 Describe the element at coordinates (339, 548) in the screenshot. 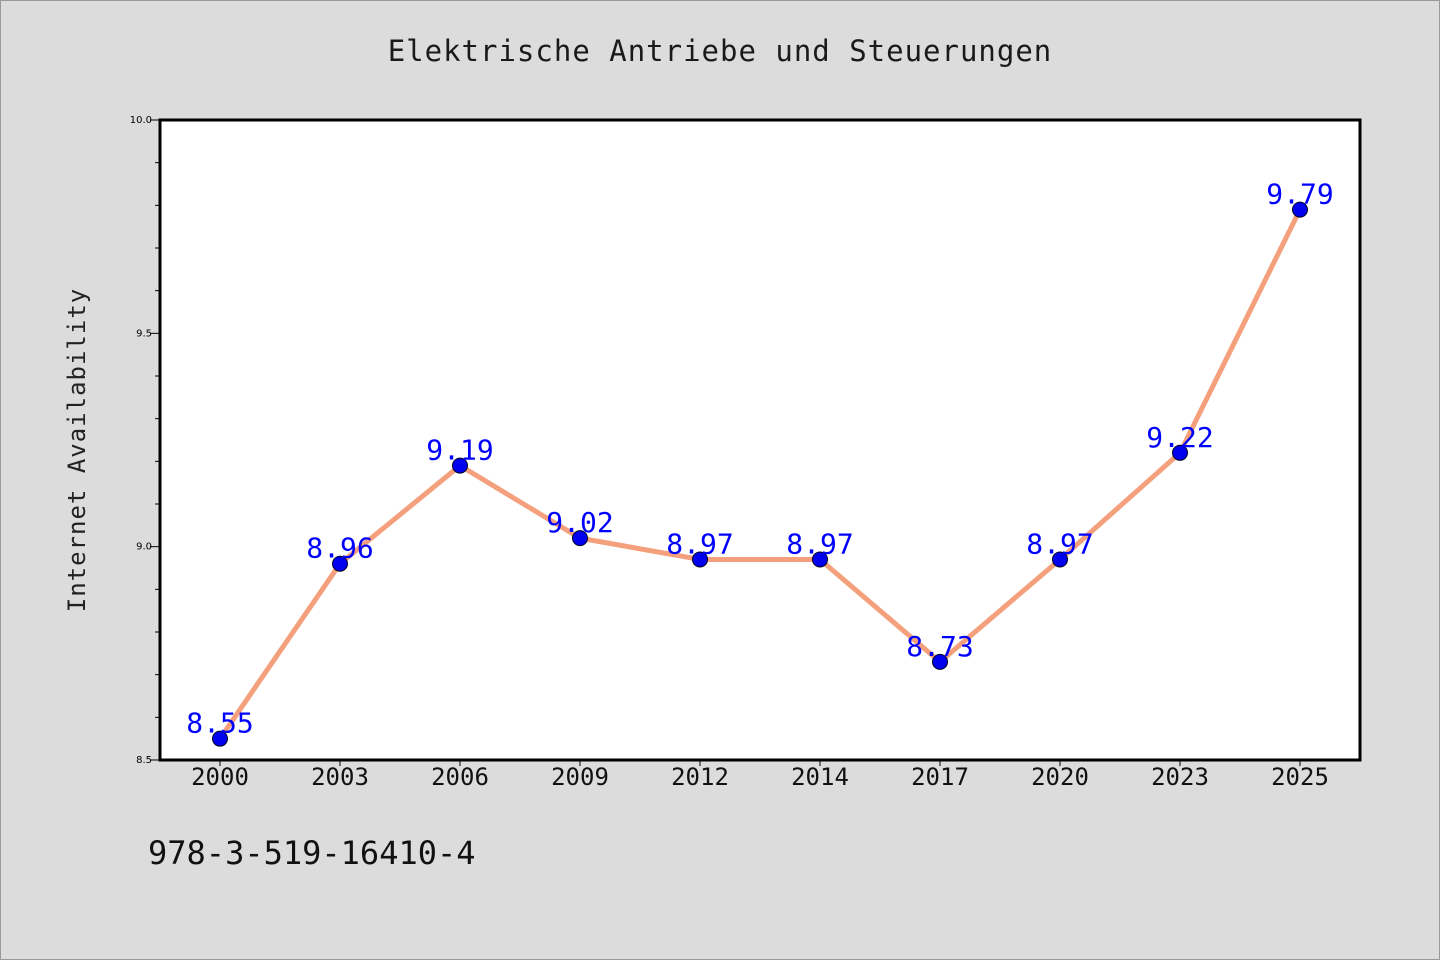

I see `data-label: 8.96` at that location.